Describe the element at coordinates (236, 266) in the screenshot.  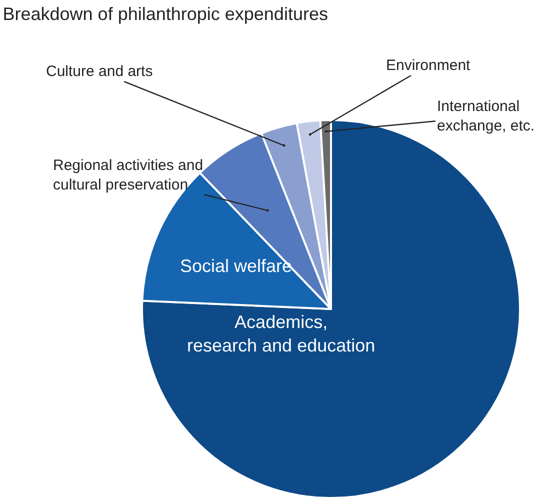
I see `slice-label: Social welfare` at that location.